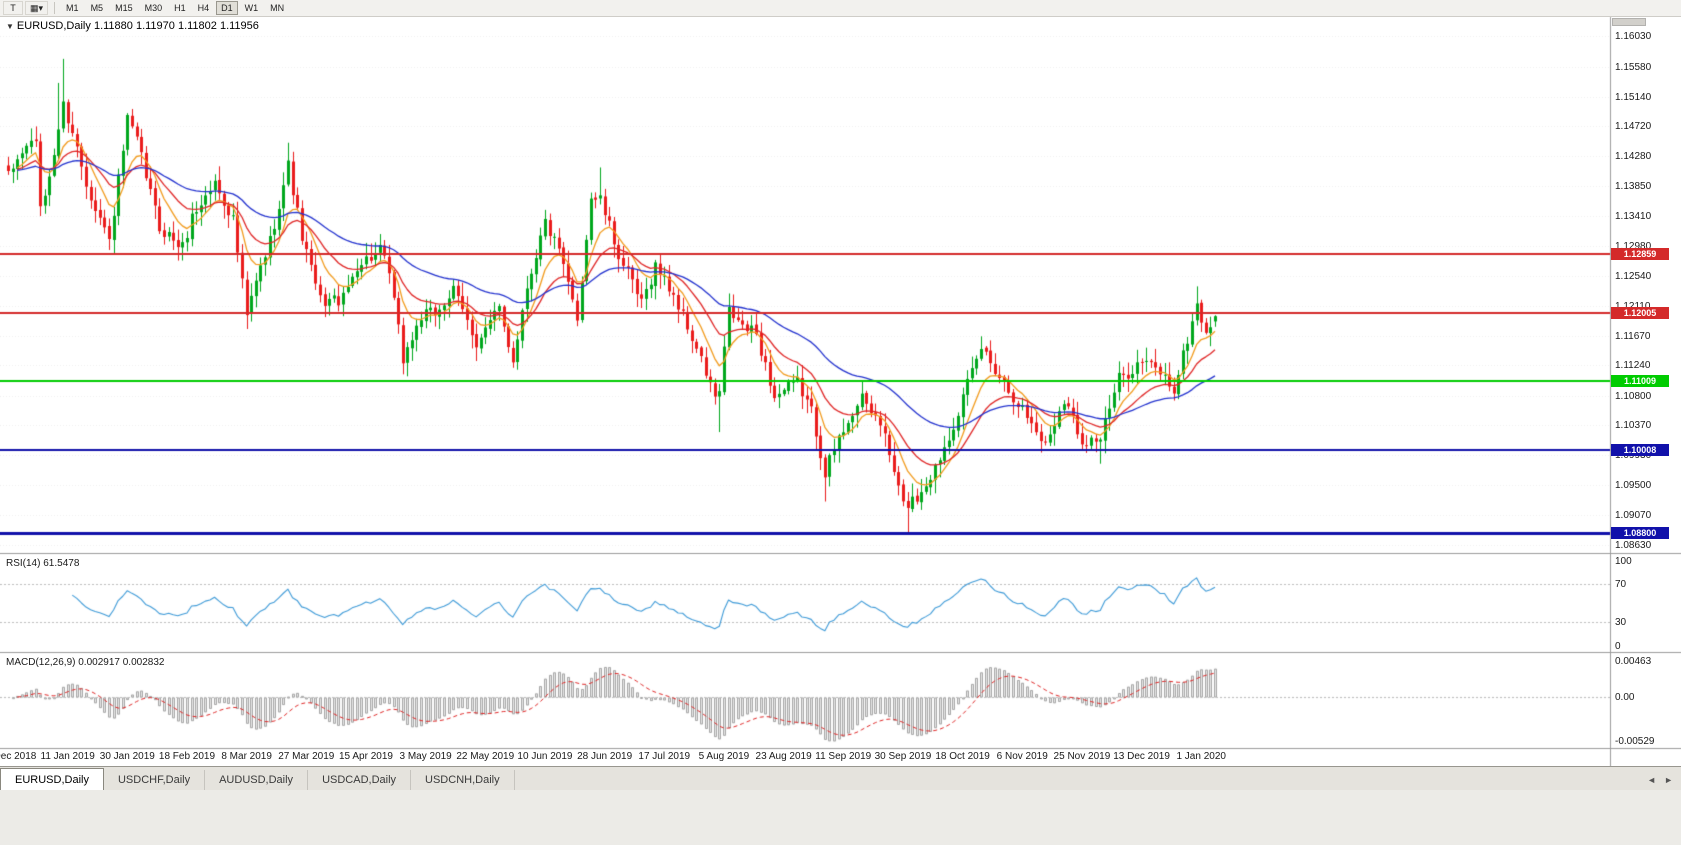  Describe the element at coordinates (1633, 545) in the screenshot. I see `price-axis-label: 1.08630` at that location.